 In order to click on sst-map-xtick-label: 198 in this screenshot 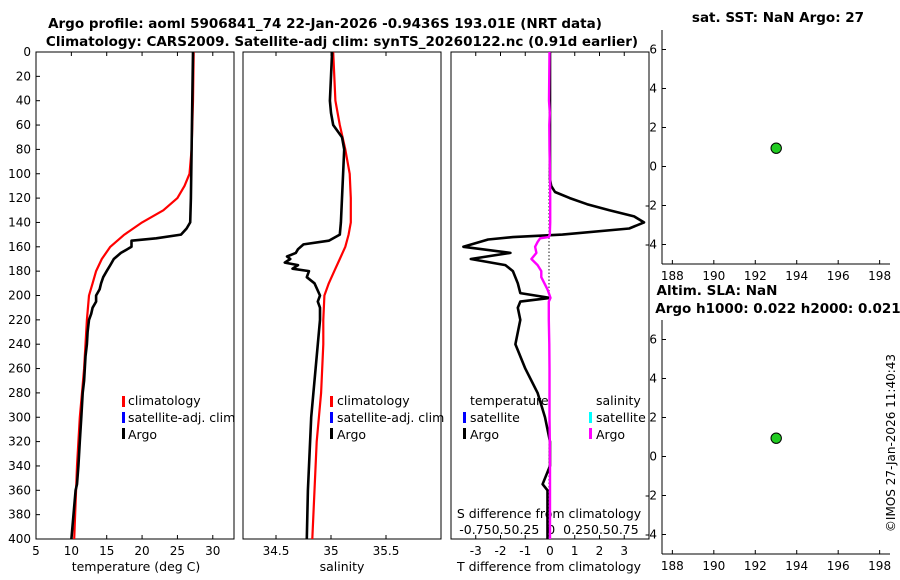, I will do `click(879, 276)`.